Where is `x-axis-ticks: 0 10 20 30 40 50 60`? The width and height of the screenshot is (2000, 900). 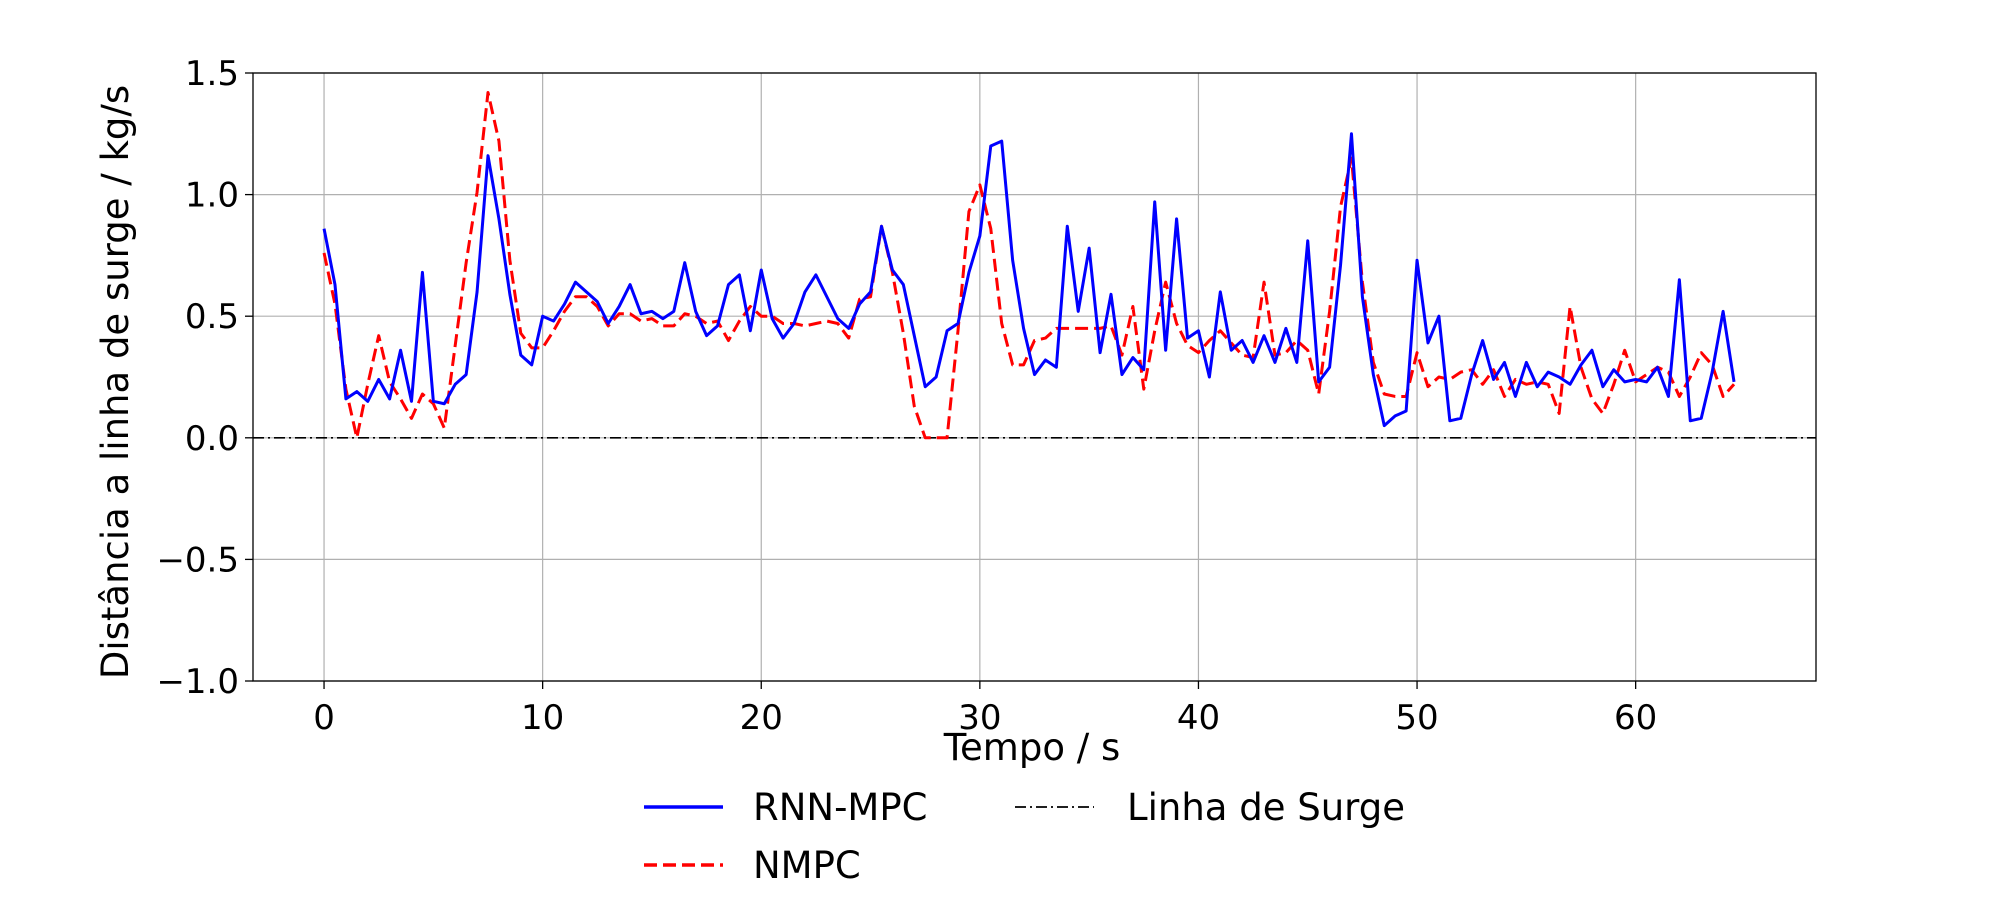 x-axis-ticks: 0 10 20 30 40 50 60 is located at coordinates (985, 709).